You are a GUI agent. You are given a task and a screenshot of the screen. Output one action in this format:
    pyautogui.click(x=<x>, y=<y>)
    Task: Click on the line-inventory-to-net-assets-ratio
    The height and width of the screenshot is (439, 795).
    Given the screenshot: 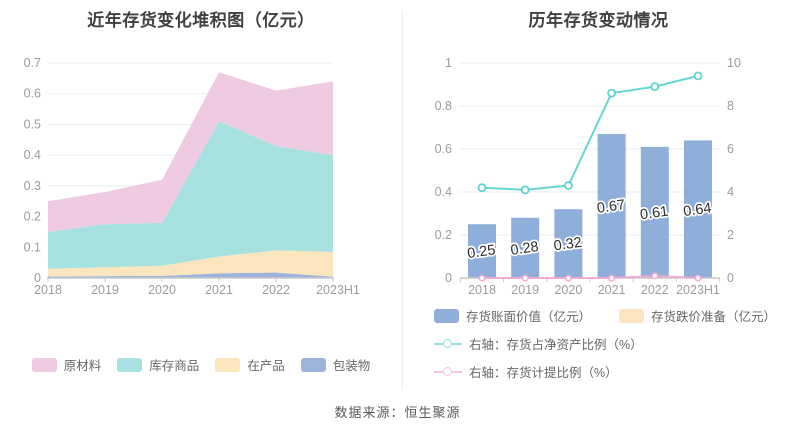 What is the action you would take?
    pyautogui.click(x=590, y=132)
    